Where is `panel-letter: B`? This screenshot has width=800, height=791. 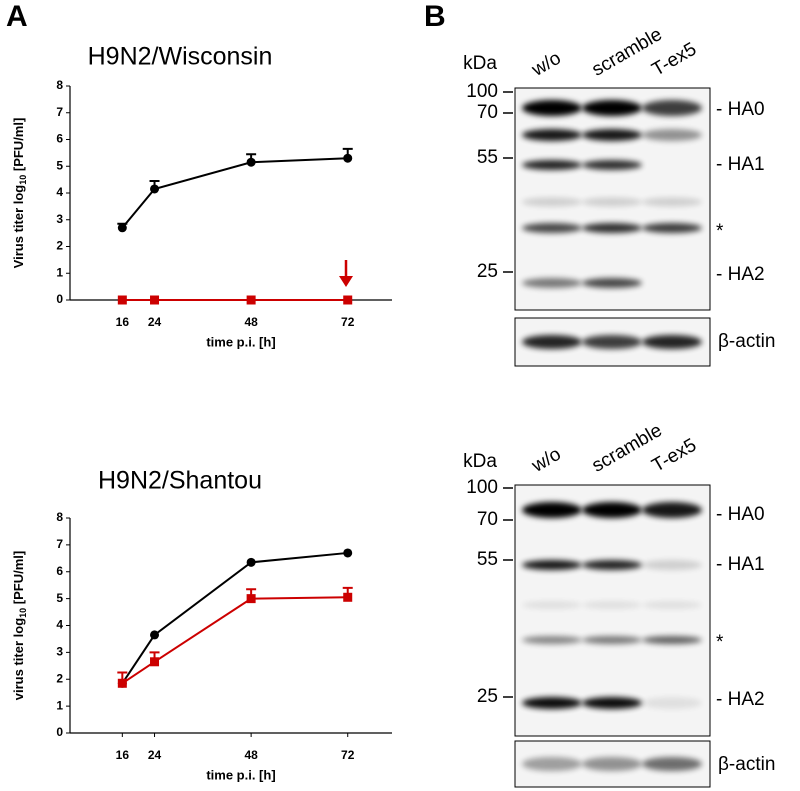
panel-letter: B is located at coordinates (435, 16).